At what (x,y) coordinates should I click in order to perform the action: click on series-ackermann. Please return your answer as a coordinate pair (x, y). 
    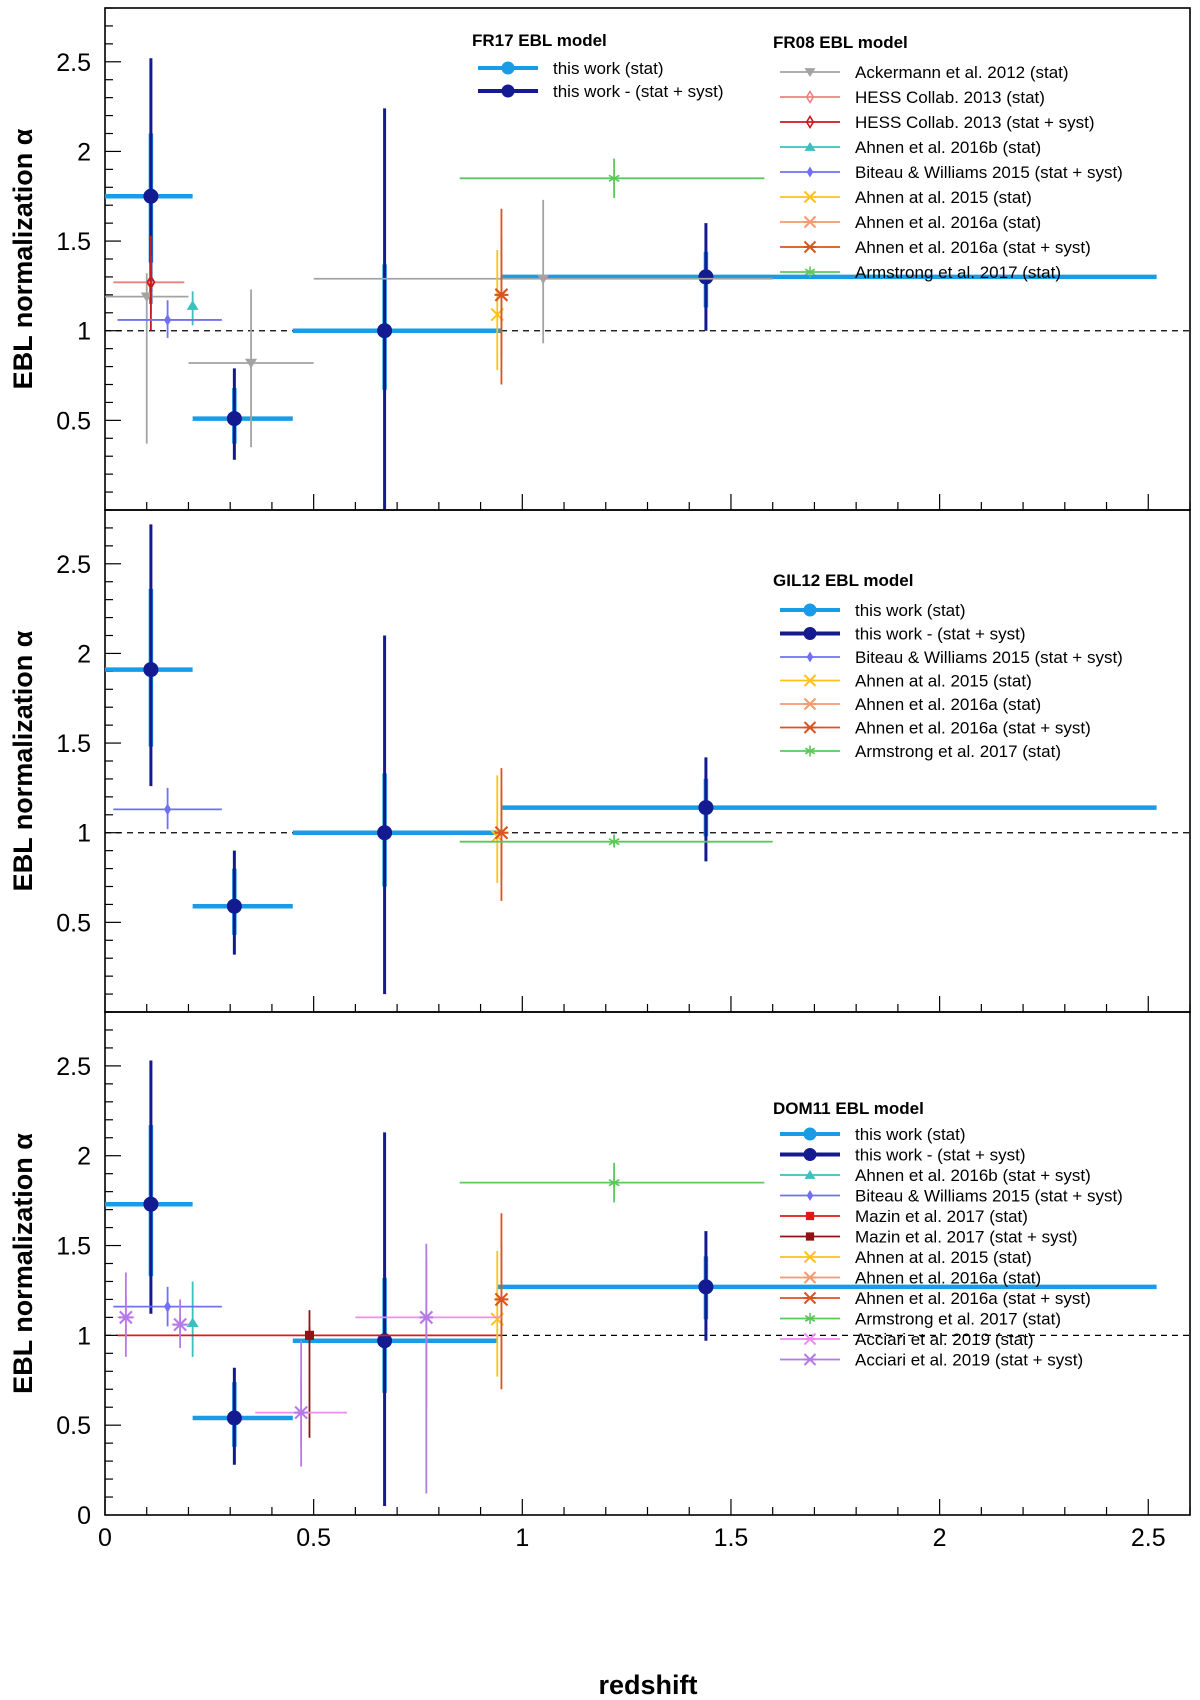
    Looking at the image, I should click on (439, 323).